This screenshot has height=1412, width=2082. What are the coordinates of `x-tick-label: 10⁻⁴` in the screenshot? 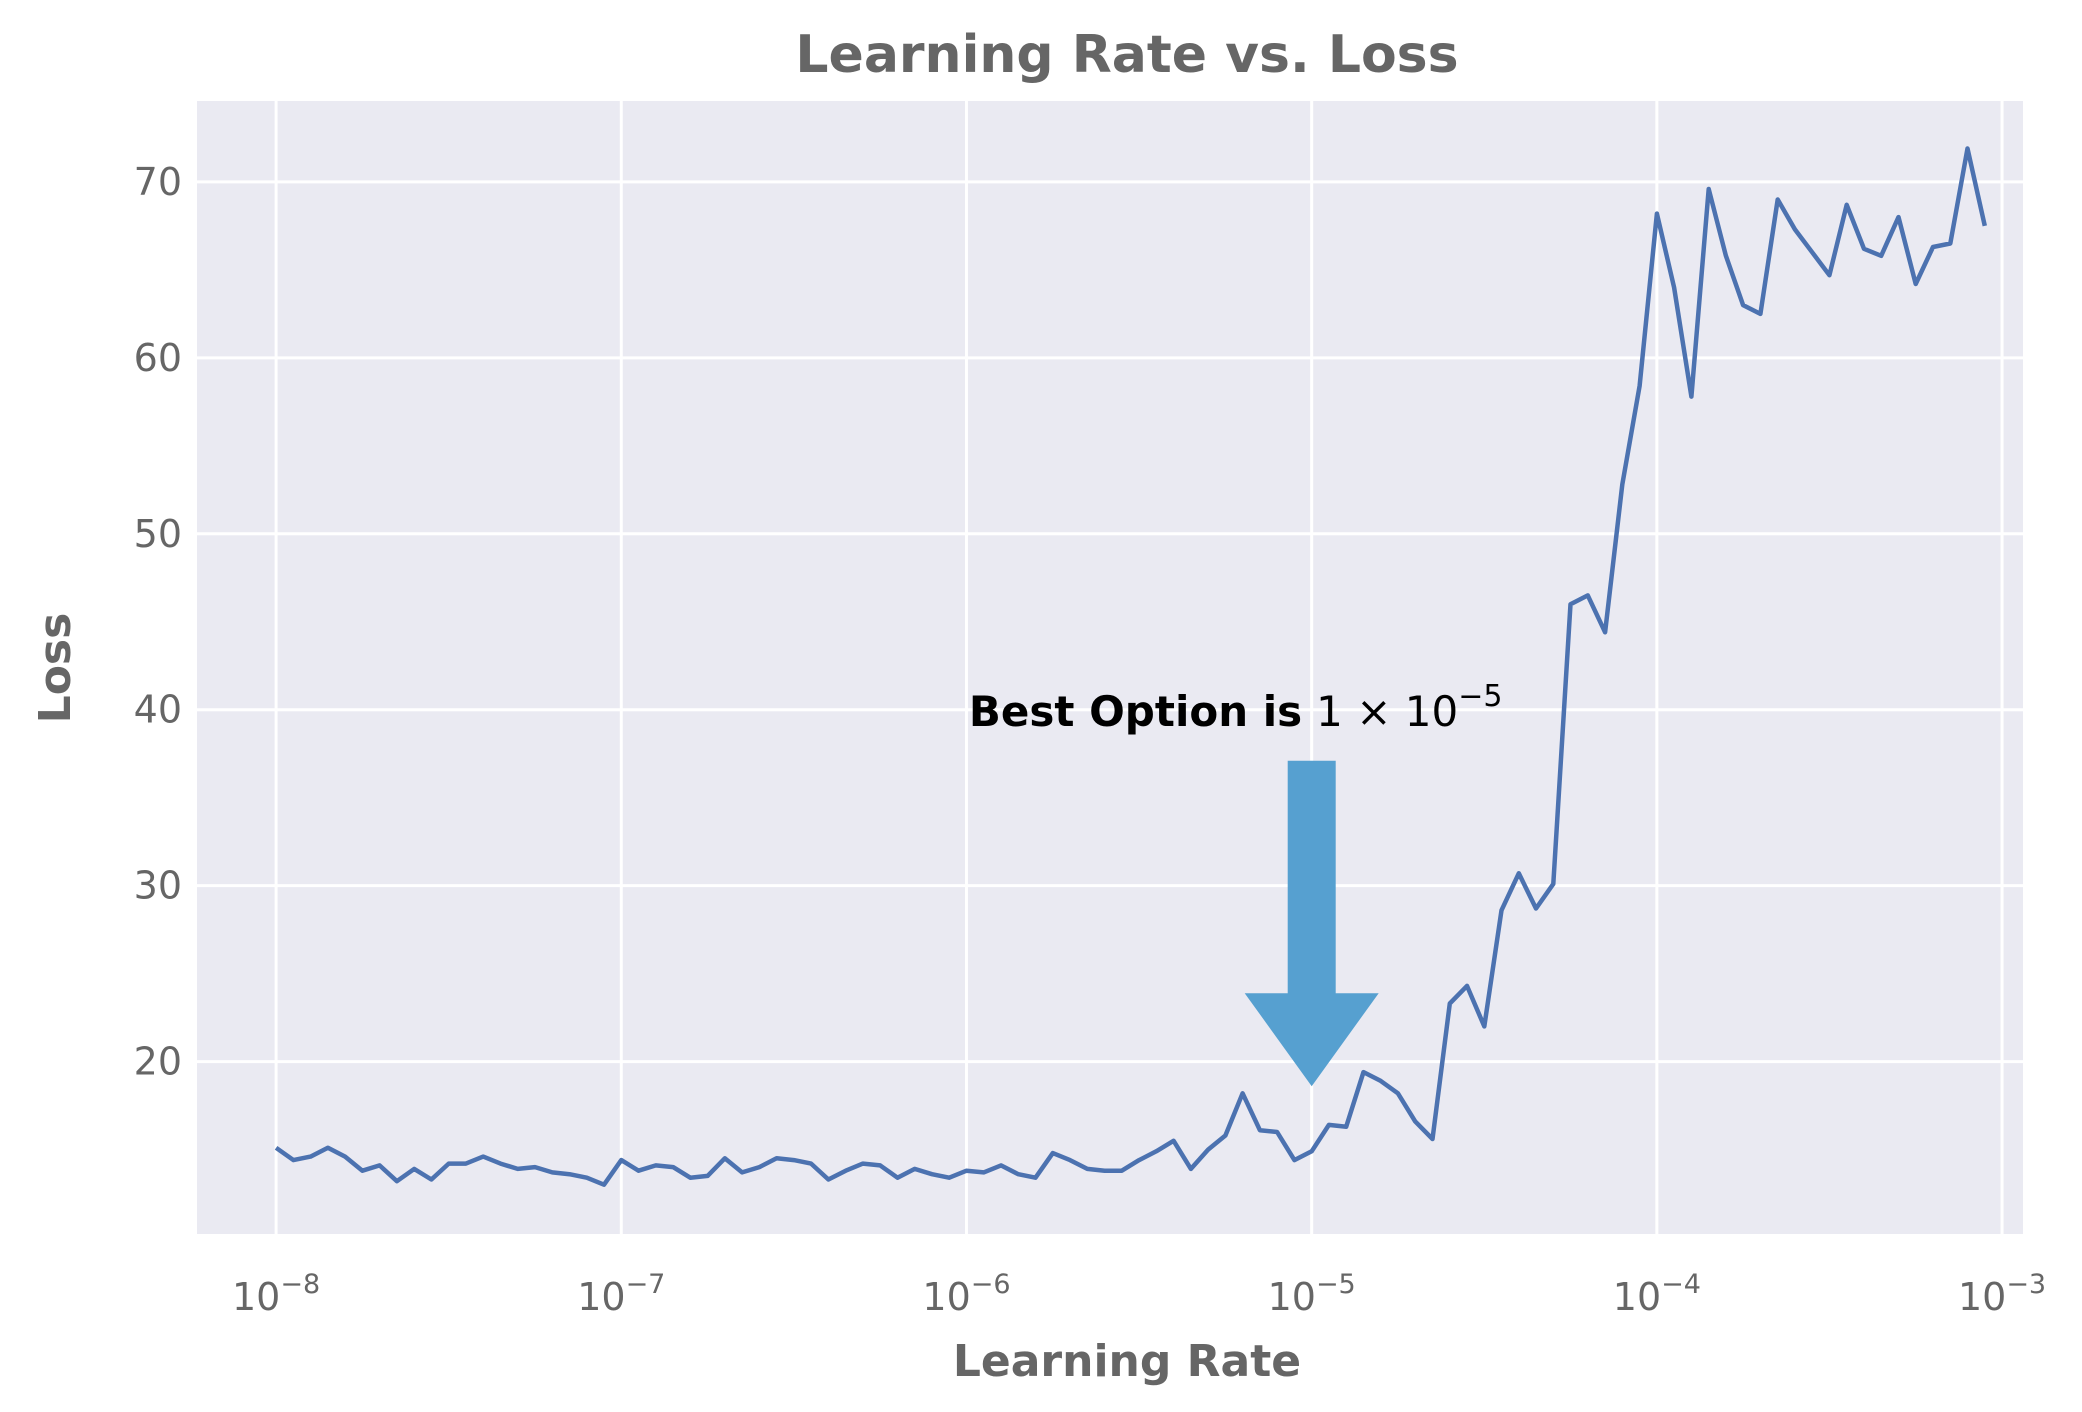 It's located at (1657, 1294).